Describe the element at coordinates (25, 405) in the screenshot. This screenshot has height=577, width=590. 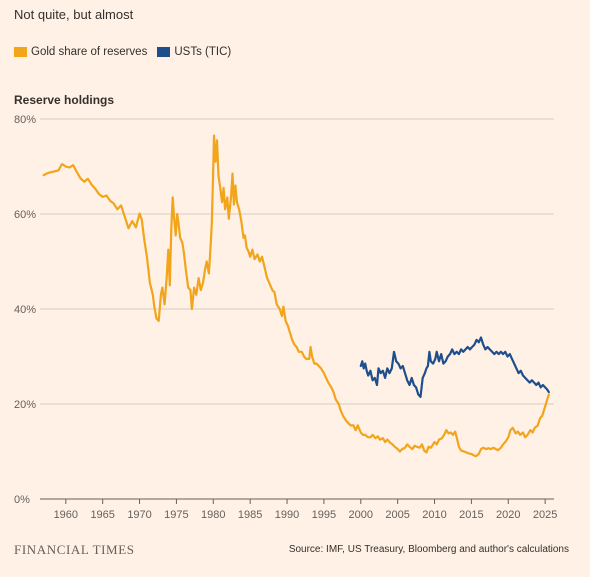
I see `y-tick-label: 20%` at that location.